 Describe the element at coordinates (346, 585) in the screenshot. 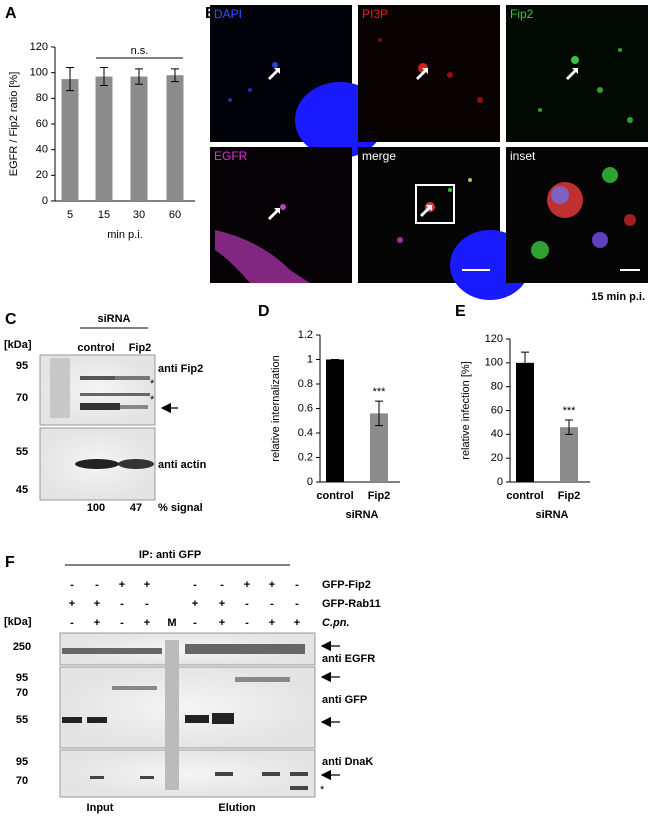

I see `condition: GFP-Fip2` at that location.